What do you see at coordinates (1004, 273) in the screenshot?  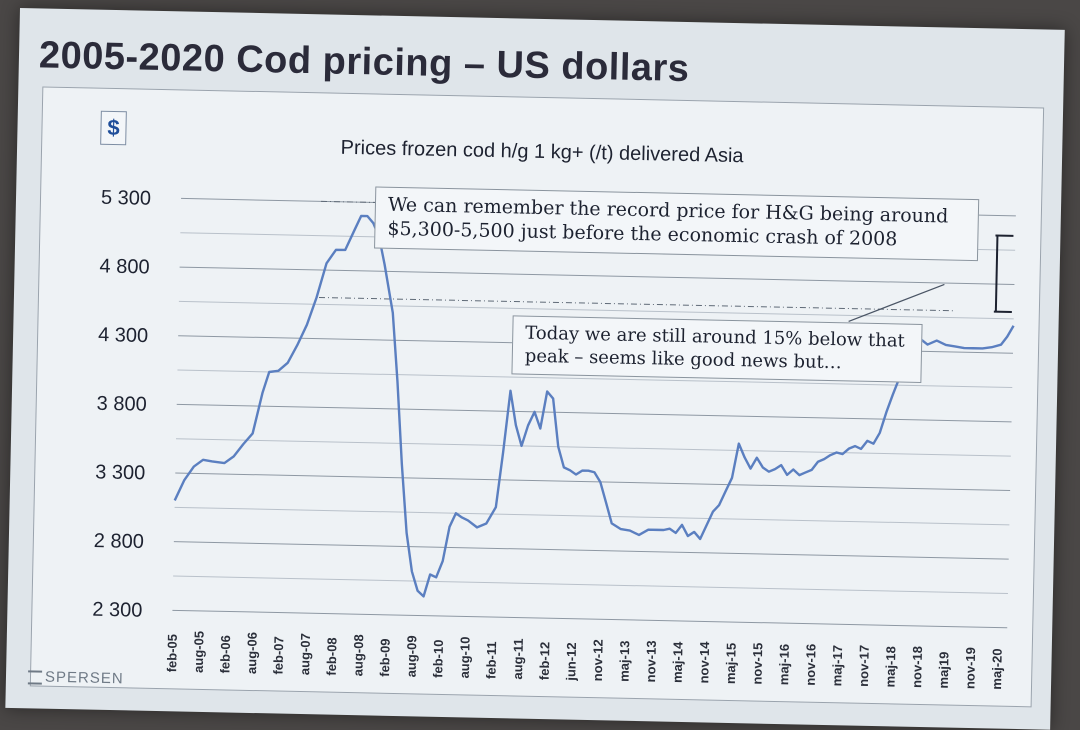 I see `range-bracket` at bounding box center [1004, 273].